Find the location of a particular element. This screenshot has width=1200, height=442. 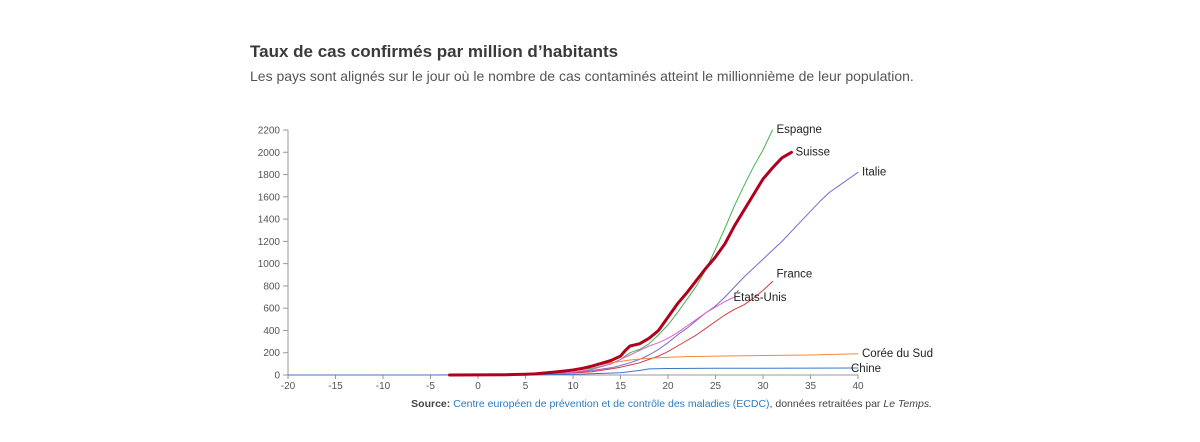

x-tick-label: 40 is located at coordinates (858, 386).